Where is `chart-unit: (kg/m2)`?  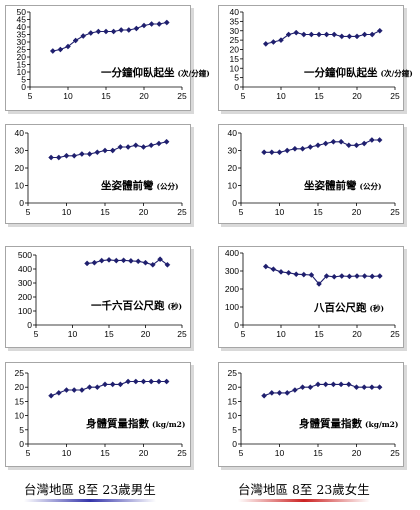 chart-unit: (kg/m2) is located at coordinates (381, 424).